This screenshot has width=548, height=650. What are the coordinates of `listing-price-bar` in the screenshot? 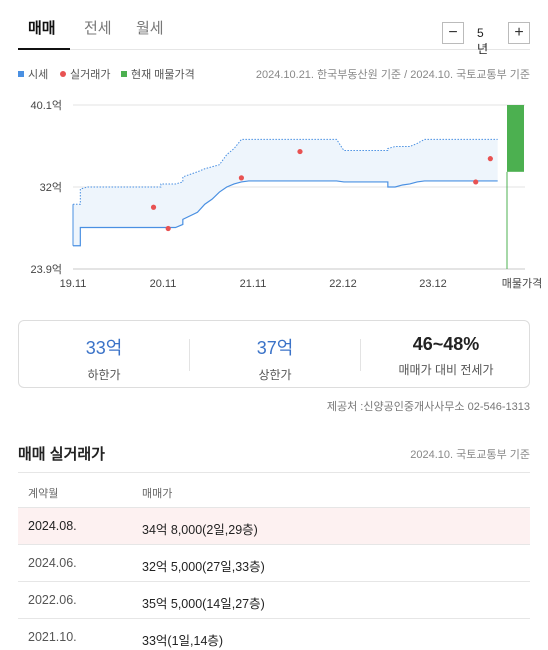 It's located at (515, 138).